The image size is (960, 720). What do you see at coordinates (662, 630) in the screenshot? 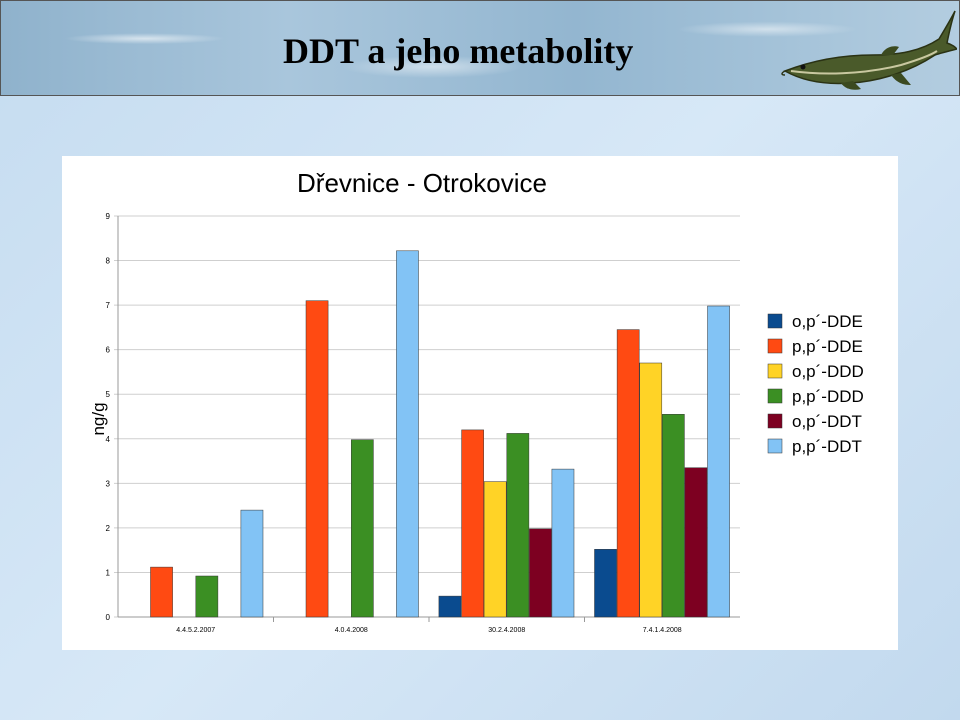
I see `x-tick-label: 7.4.1.4.2008` at bounding box center [662, 630].